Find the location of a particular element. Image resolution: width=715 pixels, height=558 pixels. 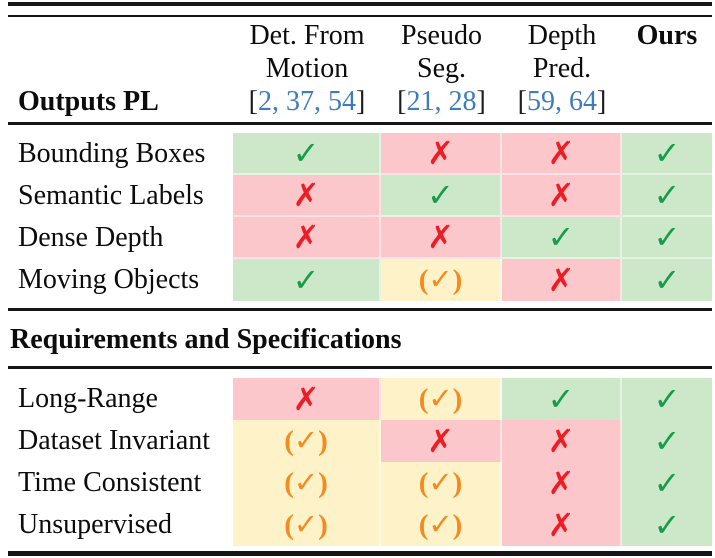

citation-group: [21, 28] is located at coordinates (441, 101).